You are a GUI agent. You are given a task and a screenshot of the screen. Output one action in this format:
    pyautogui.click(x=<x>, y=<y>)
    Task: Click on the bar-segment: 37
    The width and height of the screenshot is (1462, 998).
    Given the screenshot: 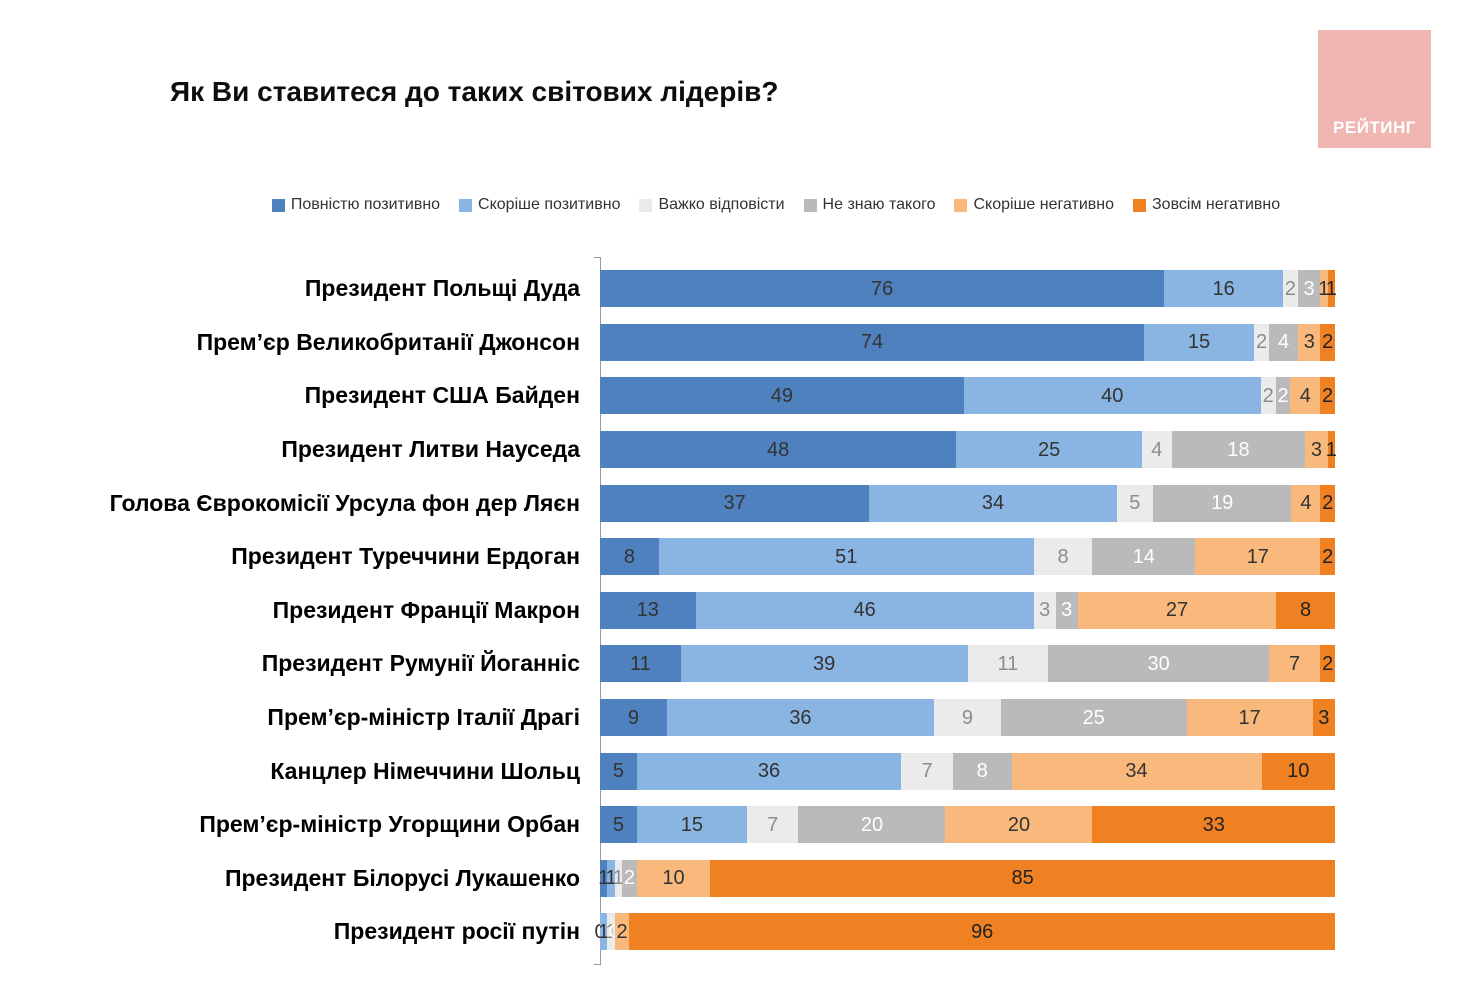 What is the action you would take?
    pyautogui.click(x=735, y=503)
    